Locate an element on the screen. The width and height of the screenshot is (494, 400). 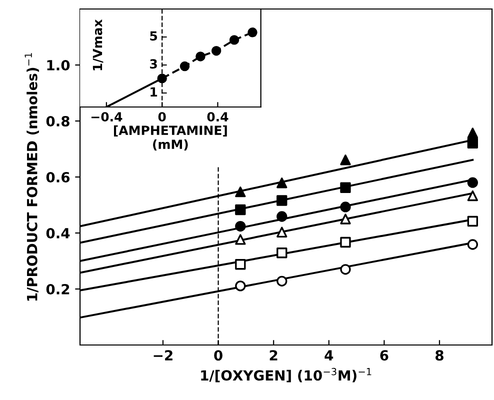
y-tick-label: 0.2 is located at coordinates (58, 289).